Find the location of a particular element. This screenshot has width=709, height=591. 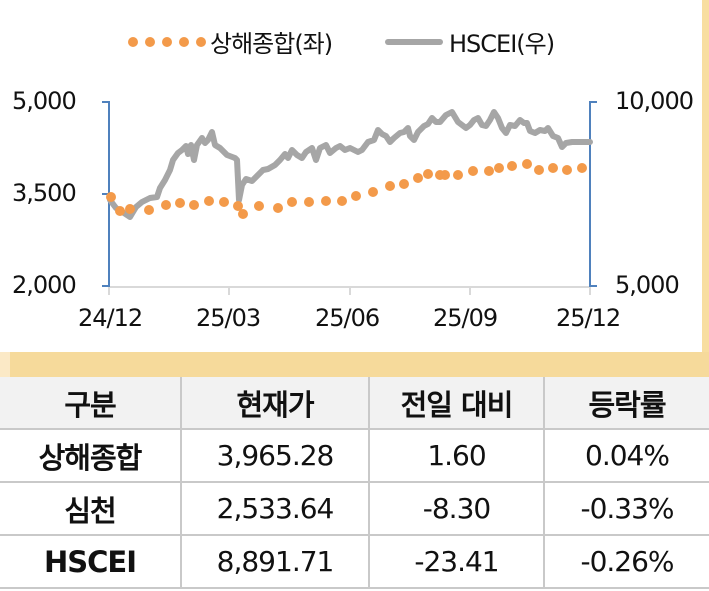

x-tick-2412: 24/12 is located at coordinates (110, 318).